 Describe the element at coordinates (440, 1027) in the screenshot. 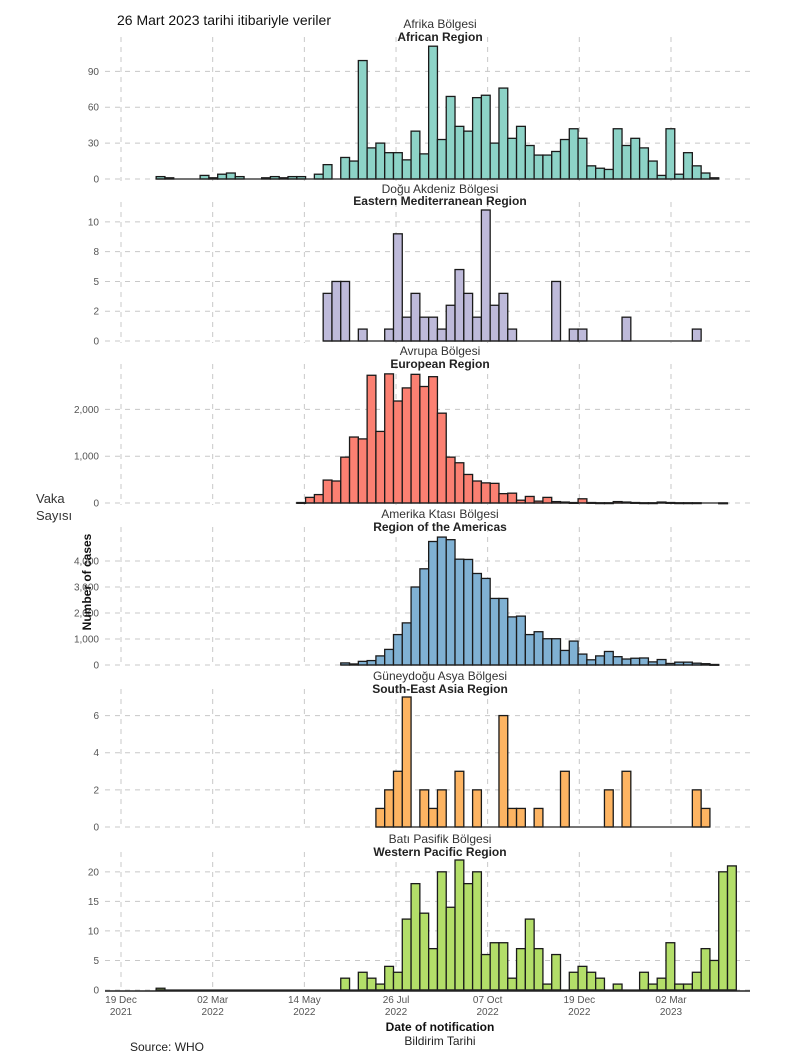

I see `x-axis-title: Date of notification` at that location.